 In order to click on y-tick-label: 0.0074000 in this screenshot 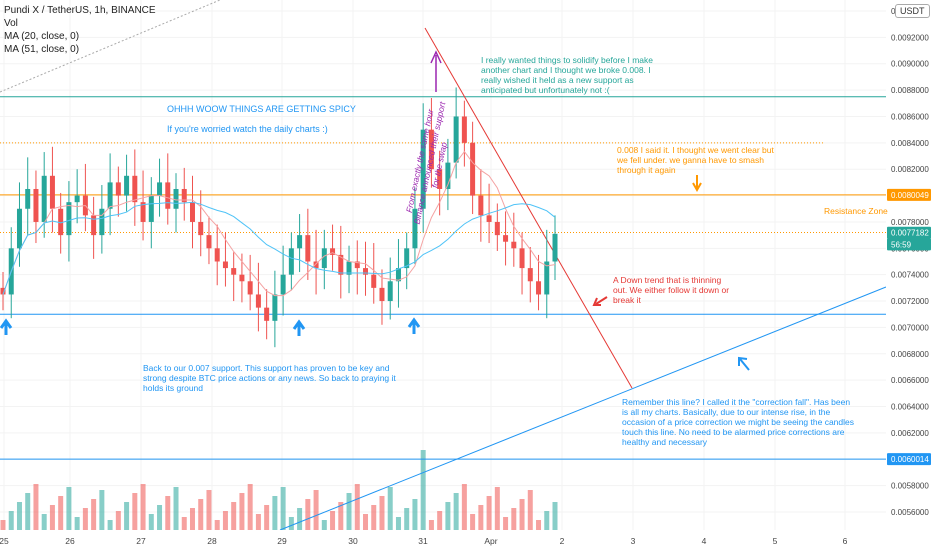, I will do `click(910, 275)`.